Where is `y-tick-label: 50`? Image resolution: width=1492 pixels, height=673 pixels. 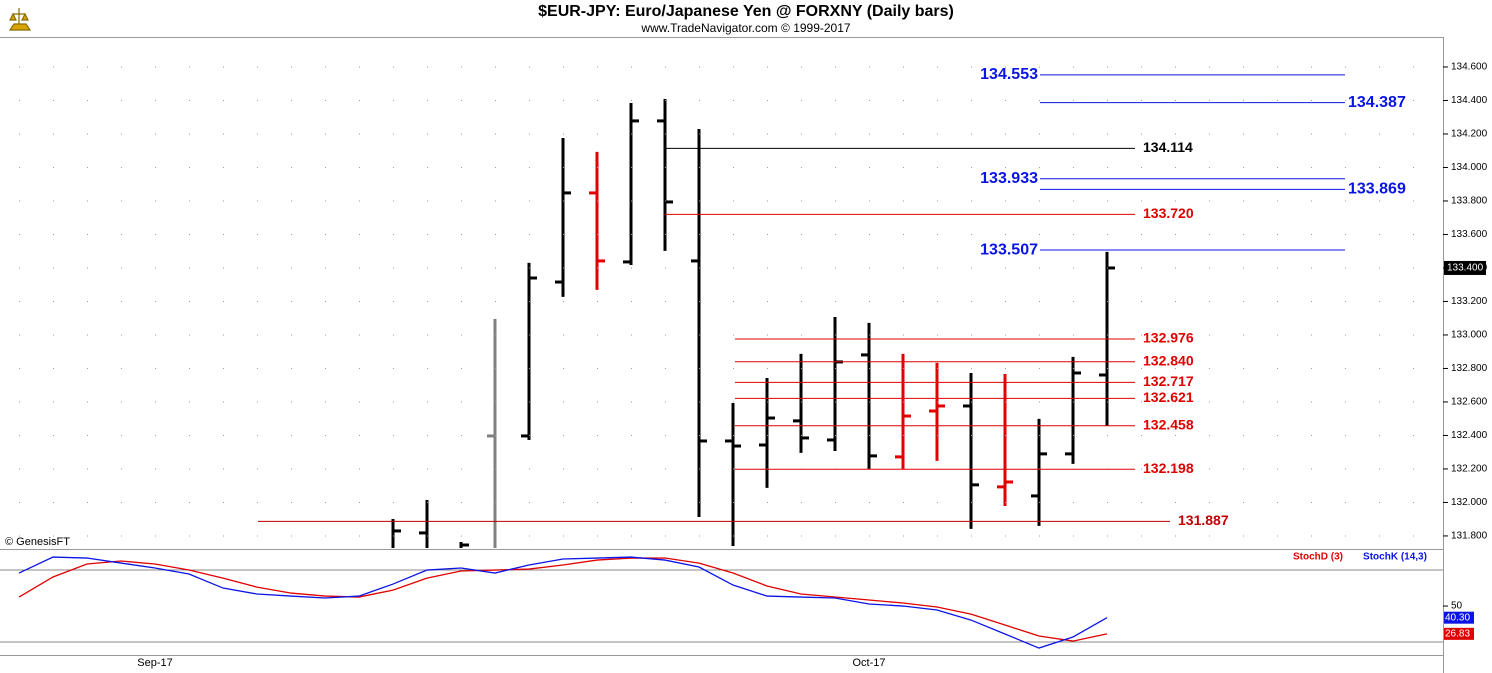
y-tick-label: 50 is located at coordinates (1457, 606).